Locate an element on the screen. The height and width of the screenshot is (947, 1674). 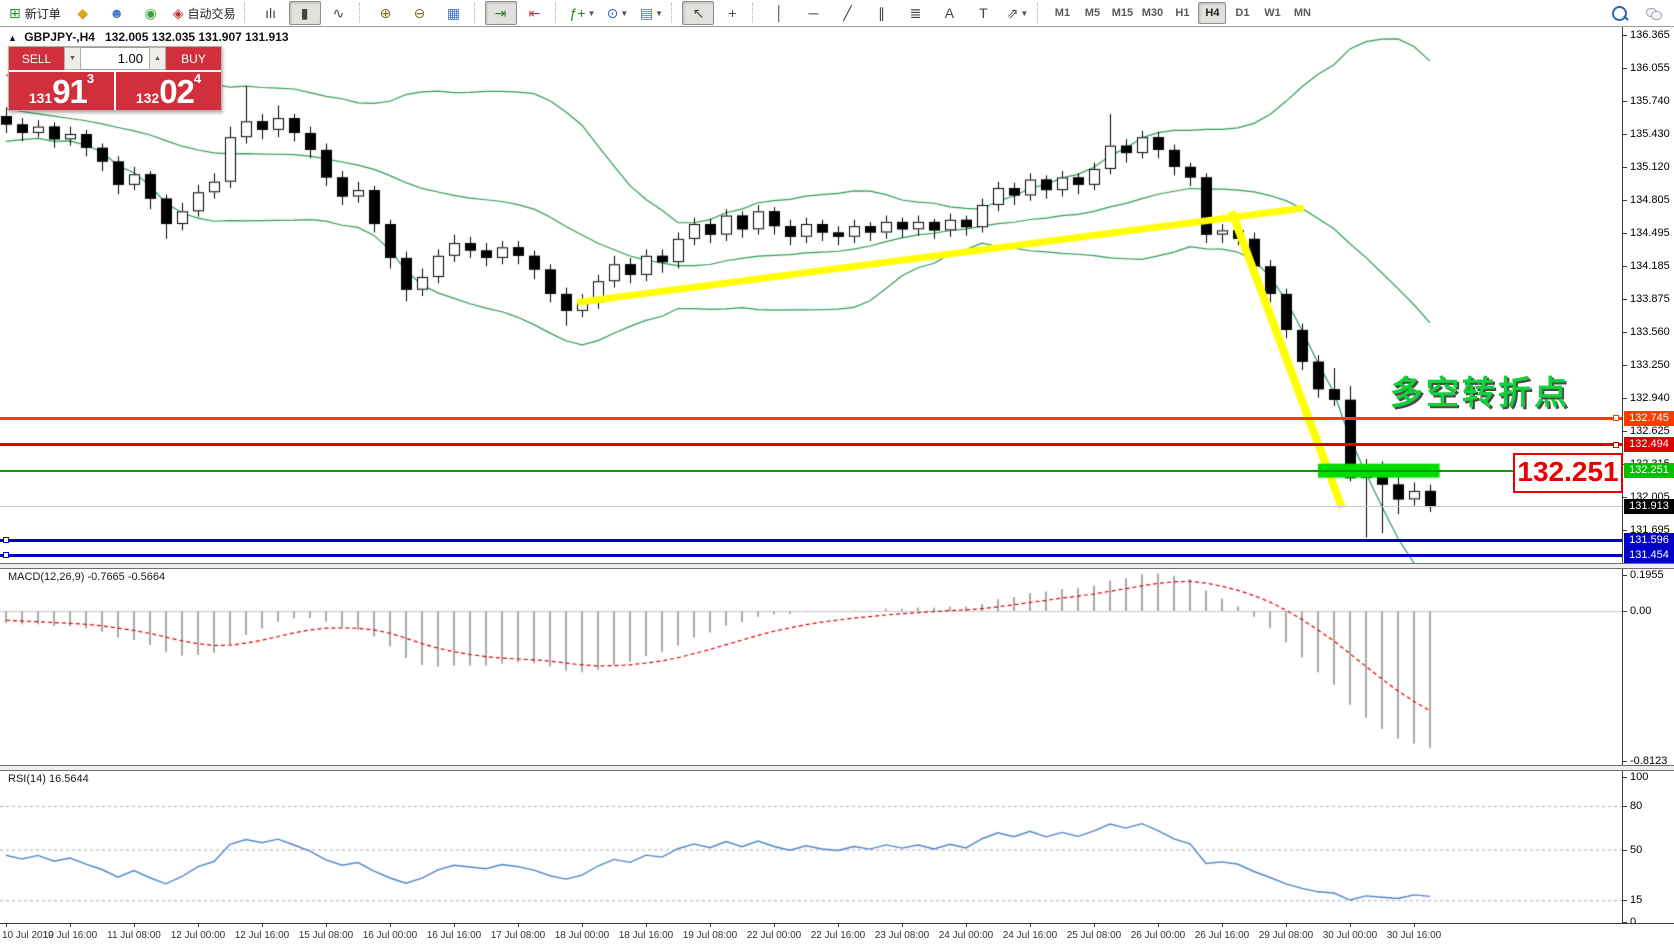
buy-price-sup: 4 is located at coordinates (197, 78).